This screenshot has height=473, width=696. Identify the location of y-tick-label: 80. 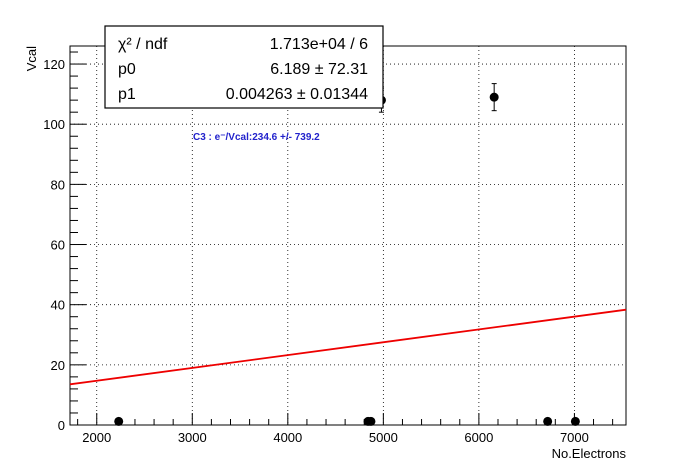
(58, 184).